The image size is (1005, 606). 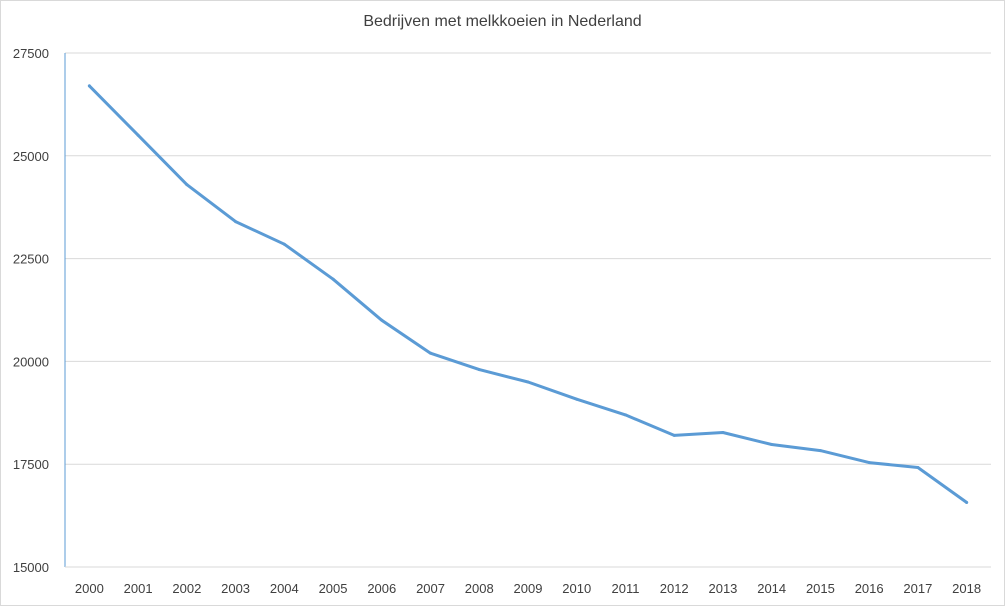 What do you see at coordinates (430, 588) in the screenshot?
I see `x-tick-label: 2007` at bounding box center [430, 588].